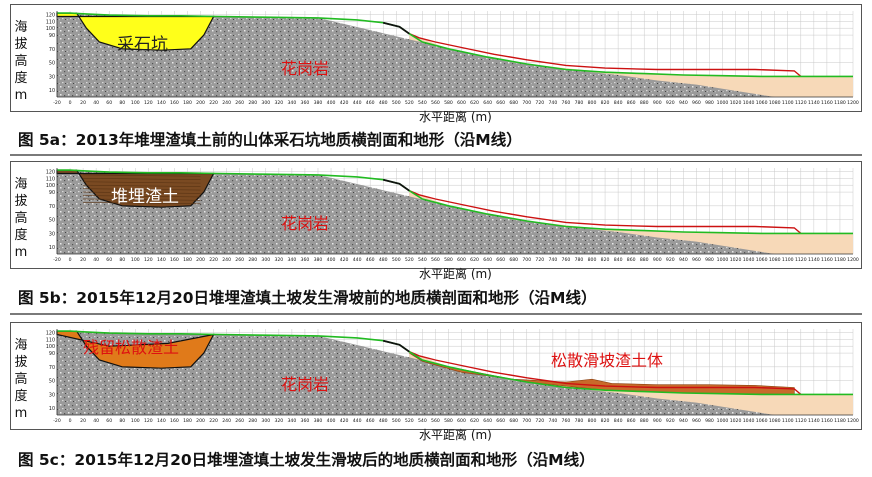  Describe the element at coordinates (683, 103) in the screenshot. I see `x-tick-label: 940` at that location.